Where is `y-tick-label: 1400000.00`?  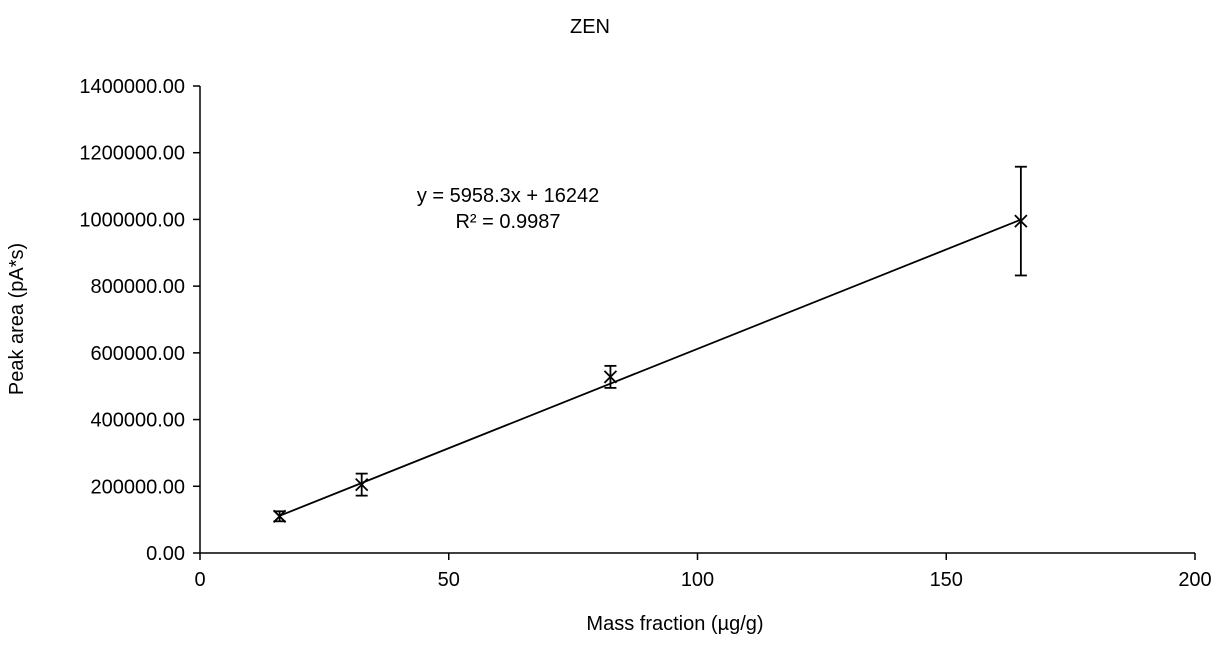 y-tick-label: 1400000.00 is located at coordinates (132, 87).